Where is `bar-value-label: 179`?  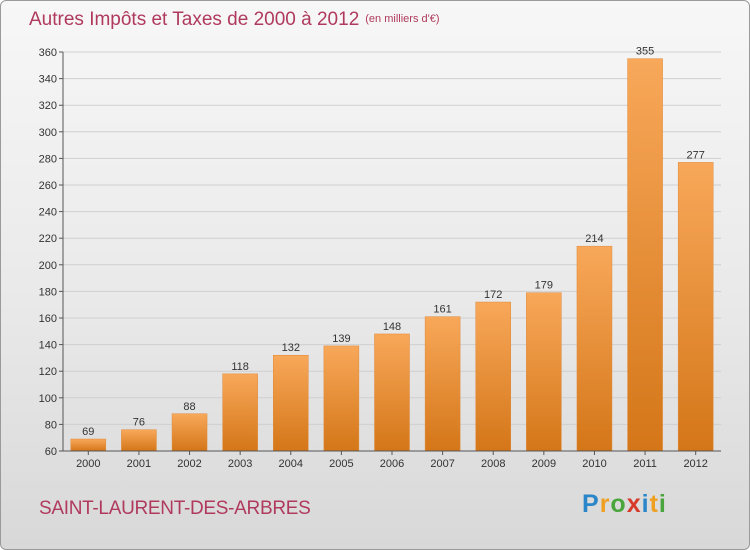 bar-value-label: 179 is located at coordinates (544, 286).